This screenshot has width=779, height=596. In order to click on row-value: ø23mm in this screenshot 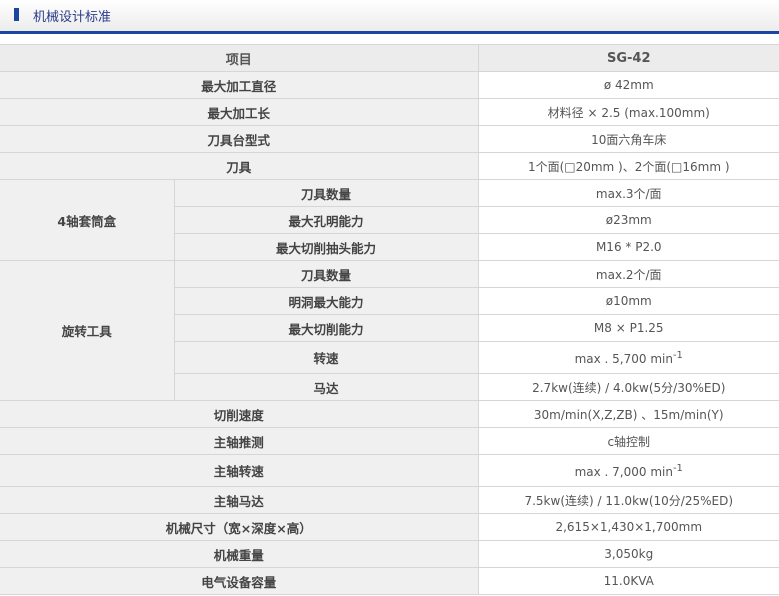, I will do `click(628, 220)`.